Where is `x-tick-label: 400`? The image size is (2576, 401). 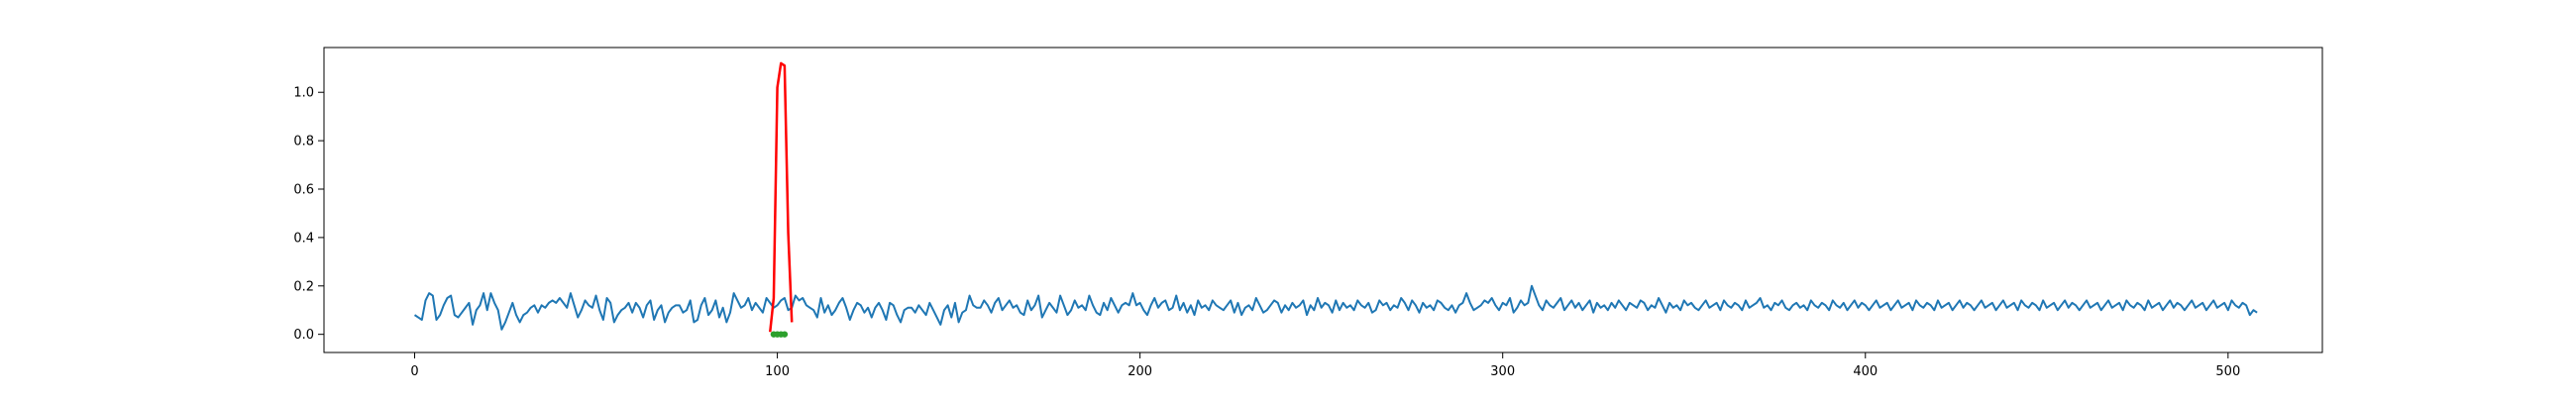
x-tick-label: 400 is located at coordinates (1865, 371).